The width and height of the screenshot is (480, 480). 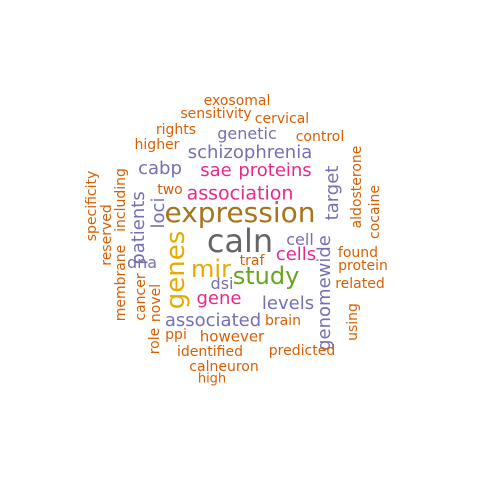 I want to click on word-role: role, so click(x=155, y=341).